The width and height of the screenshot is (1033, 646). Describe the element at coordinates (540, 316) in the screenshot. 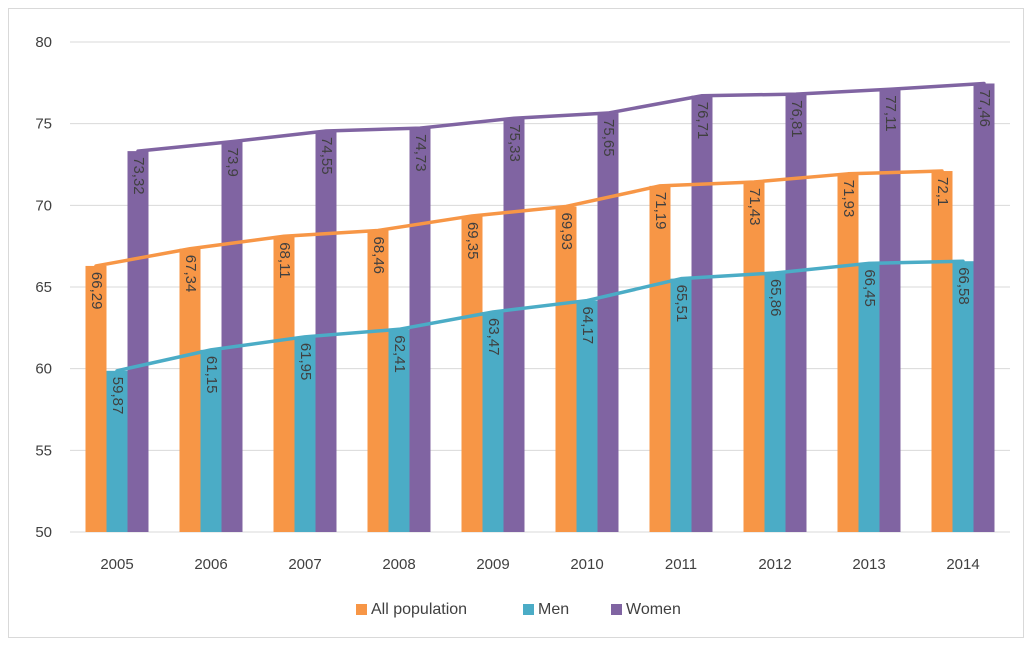

I see `line-men` at that location.